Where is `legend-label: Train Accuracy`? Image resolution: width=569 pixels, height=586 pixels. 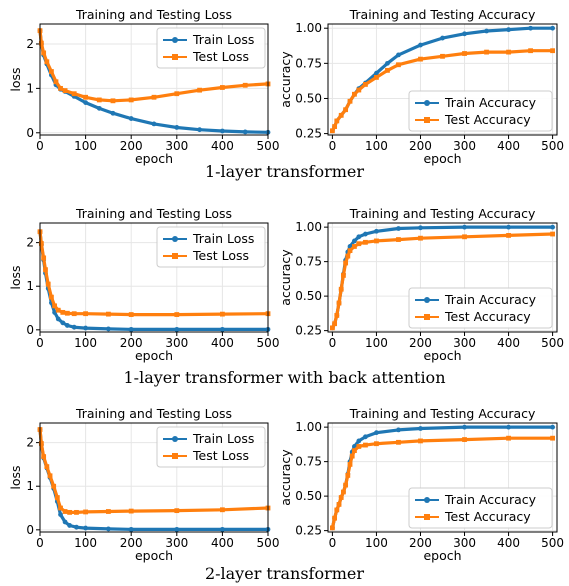
legend-label: Train Accuracy is located at coordinates (490, 102).